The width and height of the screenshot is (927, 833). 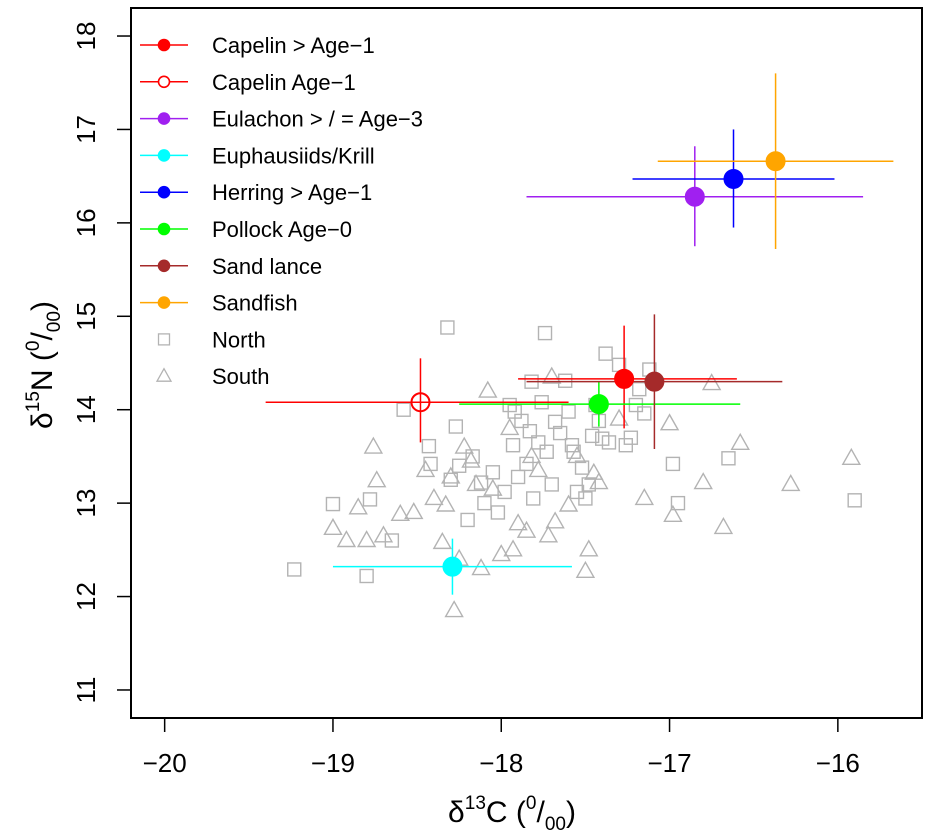 What do you see at coordinates (86, 316) in the screenshot?
I see `y-tick-label-4: 15` at bounding box center [86, 316].